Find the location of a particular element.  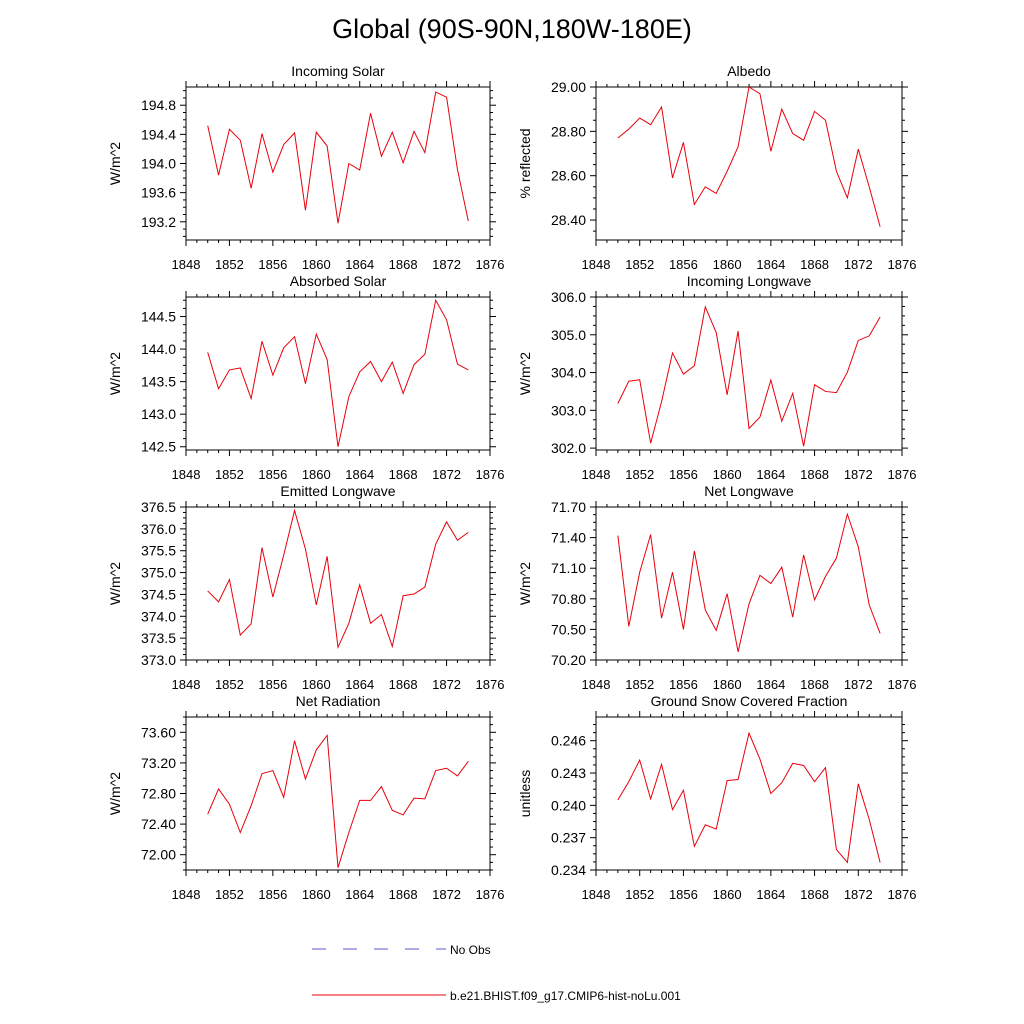

y-tick-label: 71.70 is located at coordinates (568, 507).